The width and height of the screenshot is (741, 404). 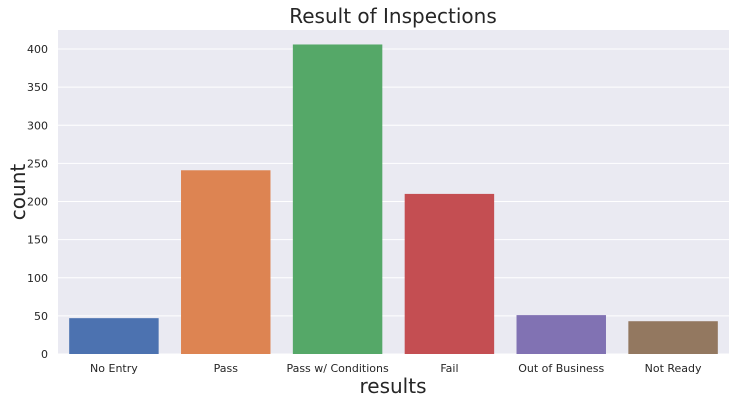 I want to click on x-tick-label: Pass, so click(x=226, y=368).